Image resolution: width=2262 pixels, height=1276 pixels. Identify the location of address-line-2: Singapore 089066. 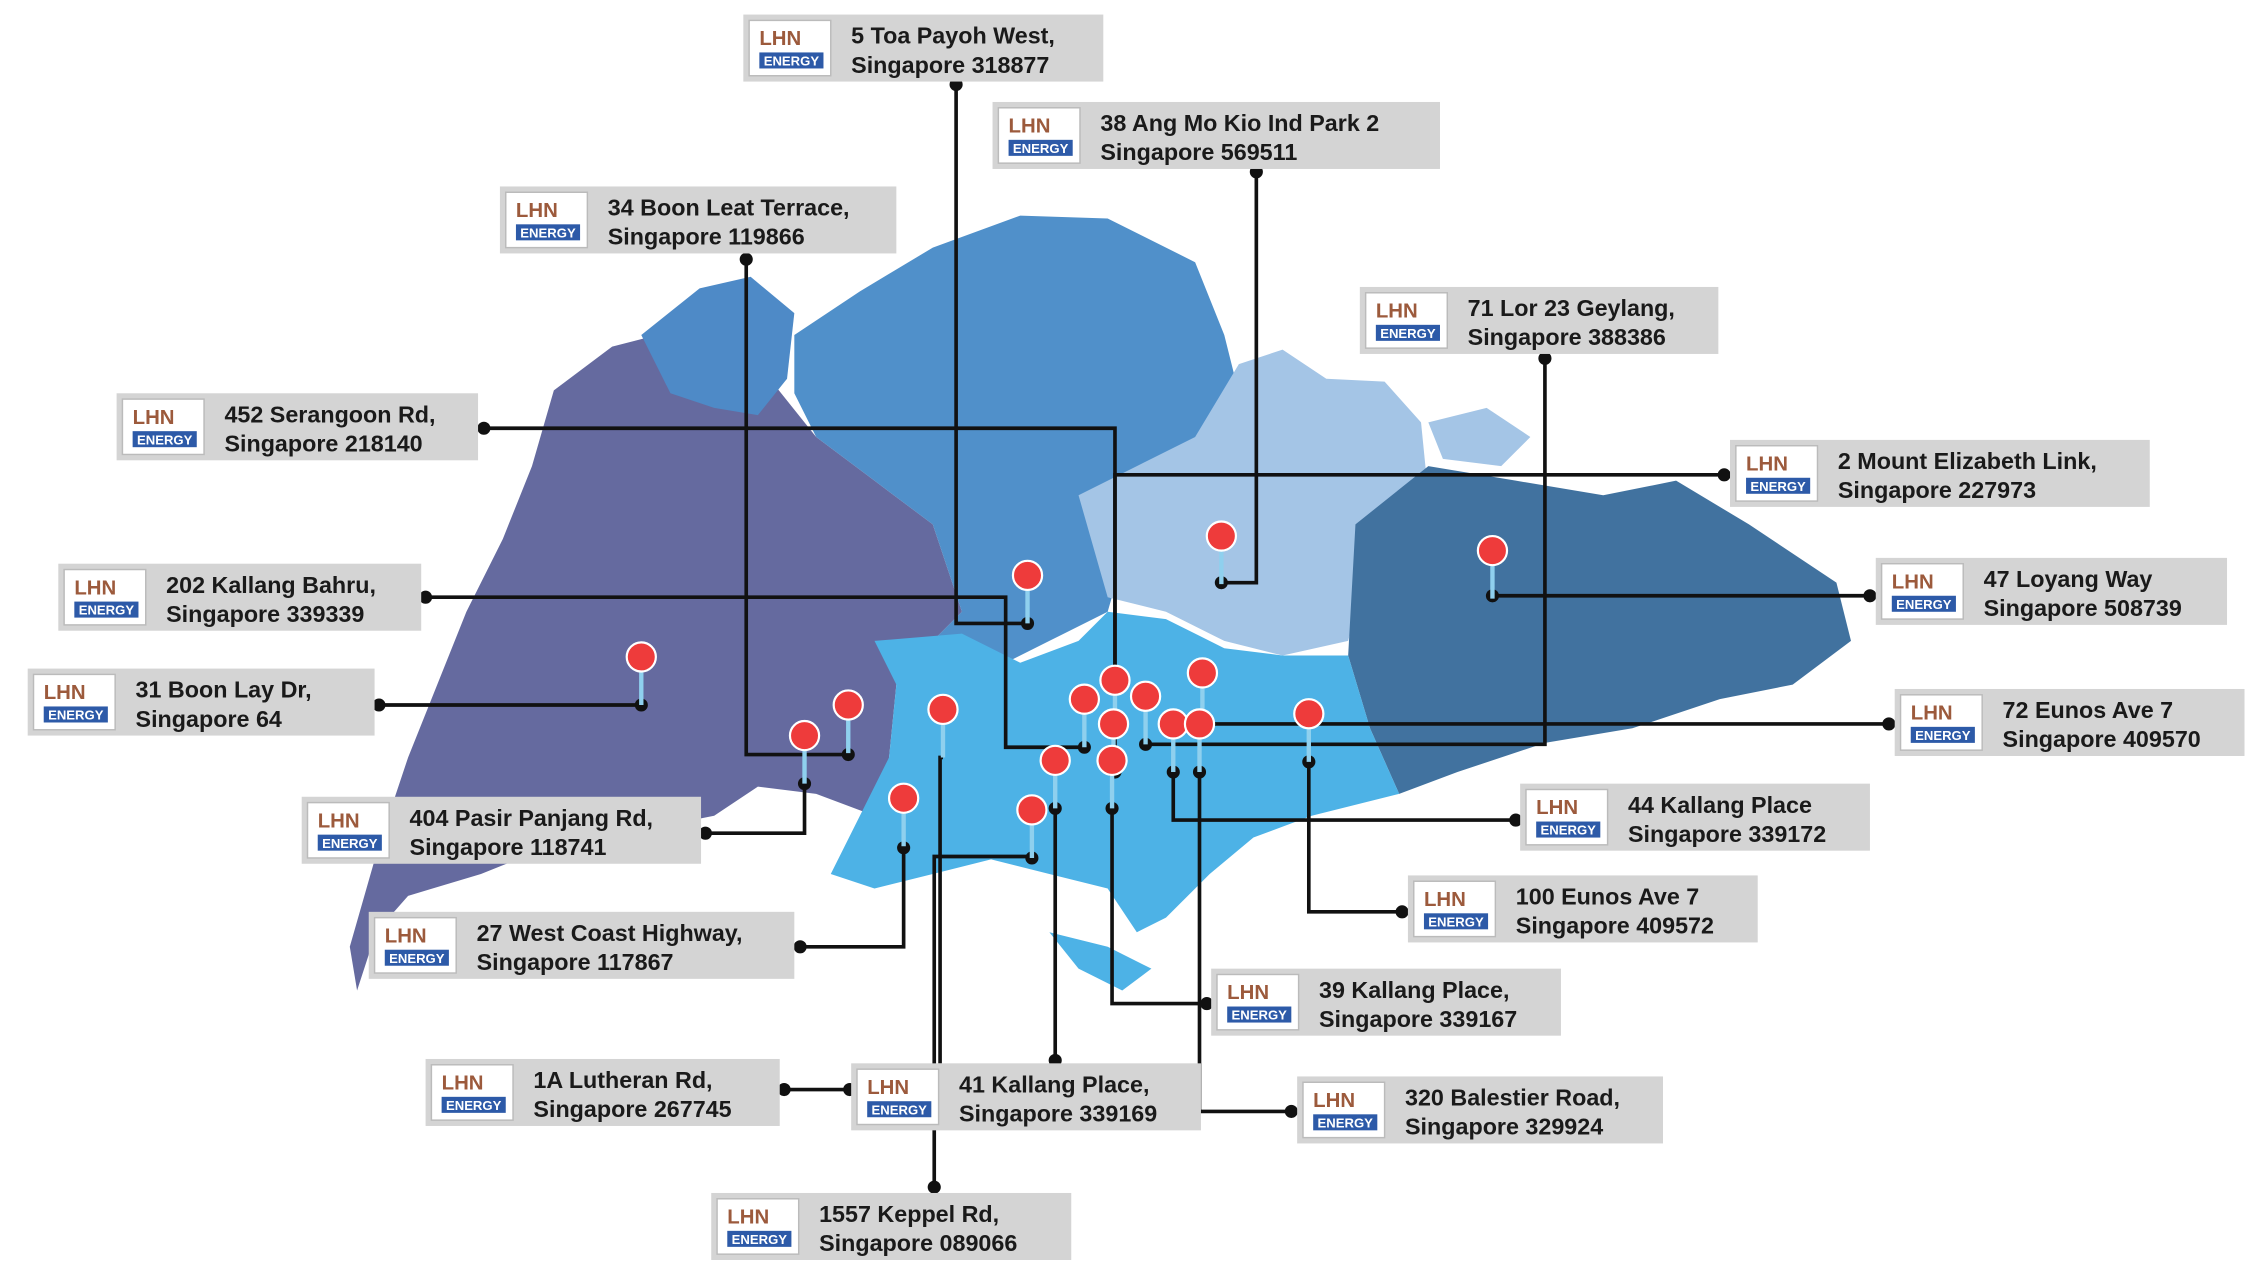
(918, 1243).